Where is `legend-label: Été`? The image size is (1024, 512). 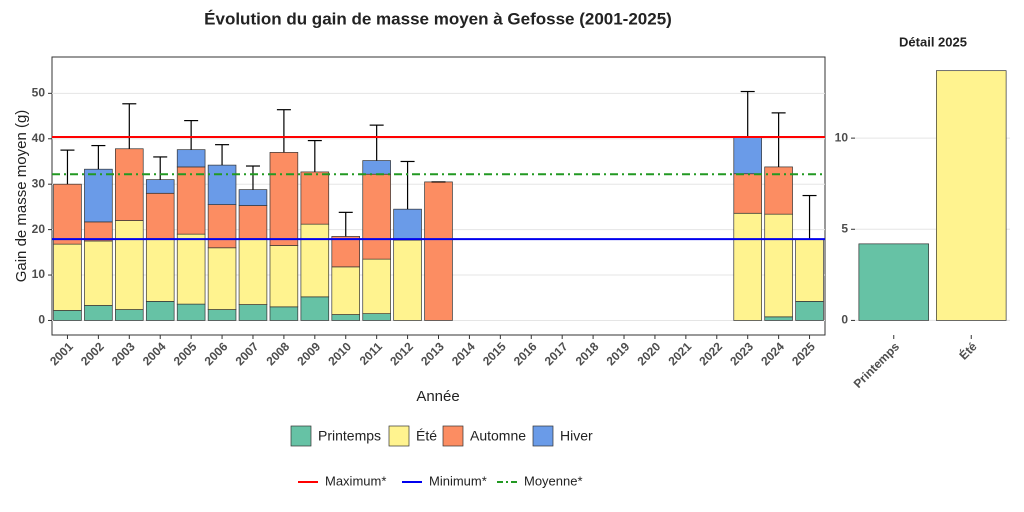
legend-label: Été is located at coordinates (426, 436).